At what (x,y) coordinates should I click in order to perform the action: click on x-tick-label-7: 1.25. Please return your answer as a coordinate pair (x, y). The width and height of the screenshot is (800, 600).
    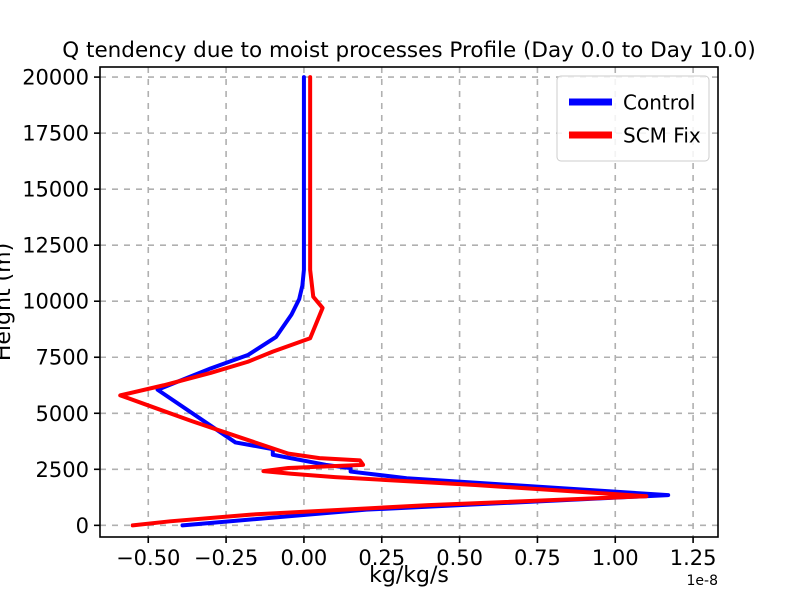
    Looking at the image, I should click on (693, 558).